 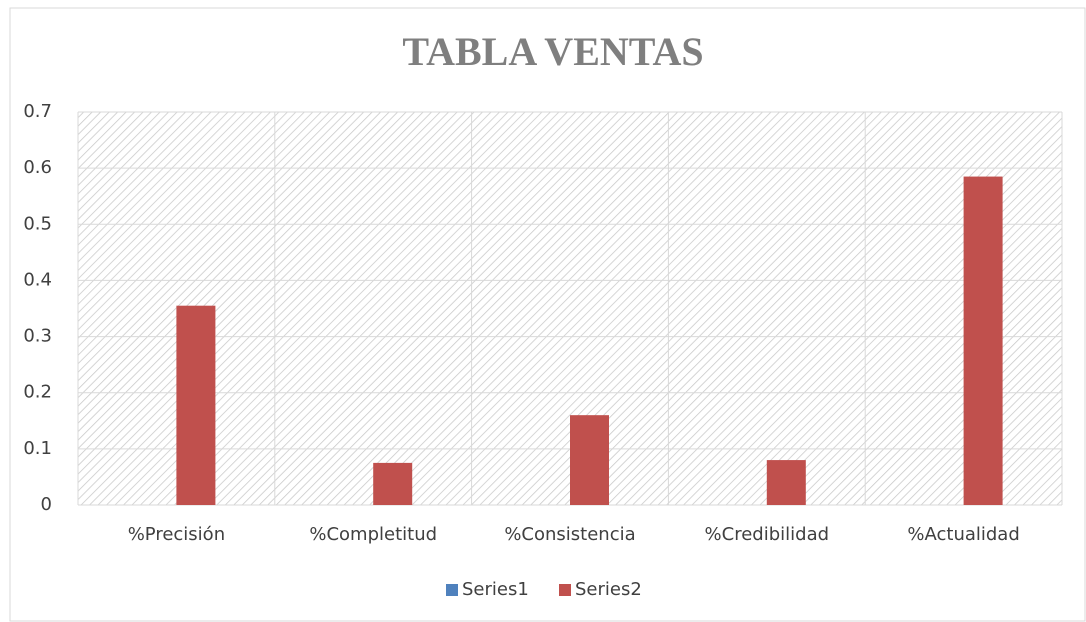 What do you see at coordinates (569, 534) in the screenshot?
I see `x-tick-label: %Consistencia` at bounding box center [569, 534].